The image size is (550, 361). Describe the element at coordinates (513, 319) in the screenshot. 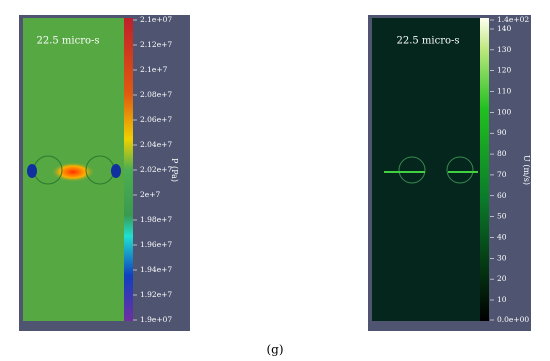

I see `tick-label: 0.0e+00` at that location.